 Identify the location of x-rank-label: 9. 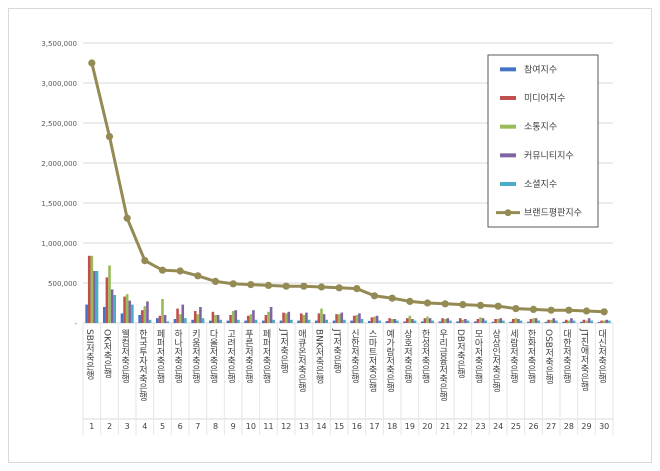
(233, 426).